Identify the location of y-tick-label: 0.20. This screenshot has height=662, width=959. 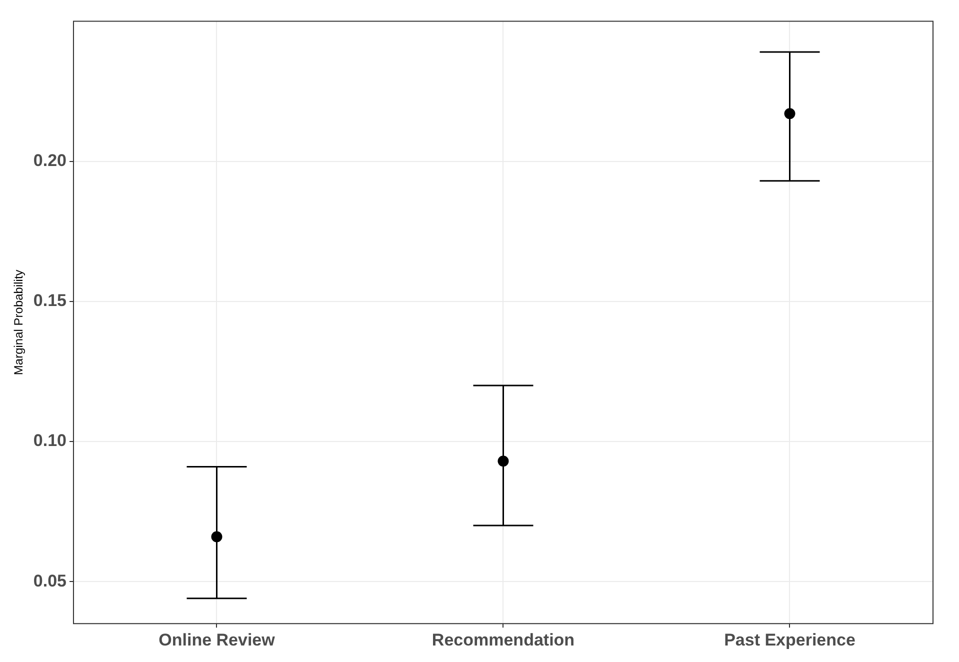
(49, 160).